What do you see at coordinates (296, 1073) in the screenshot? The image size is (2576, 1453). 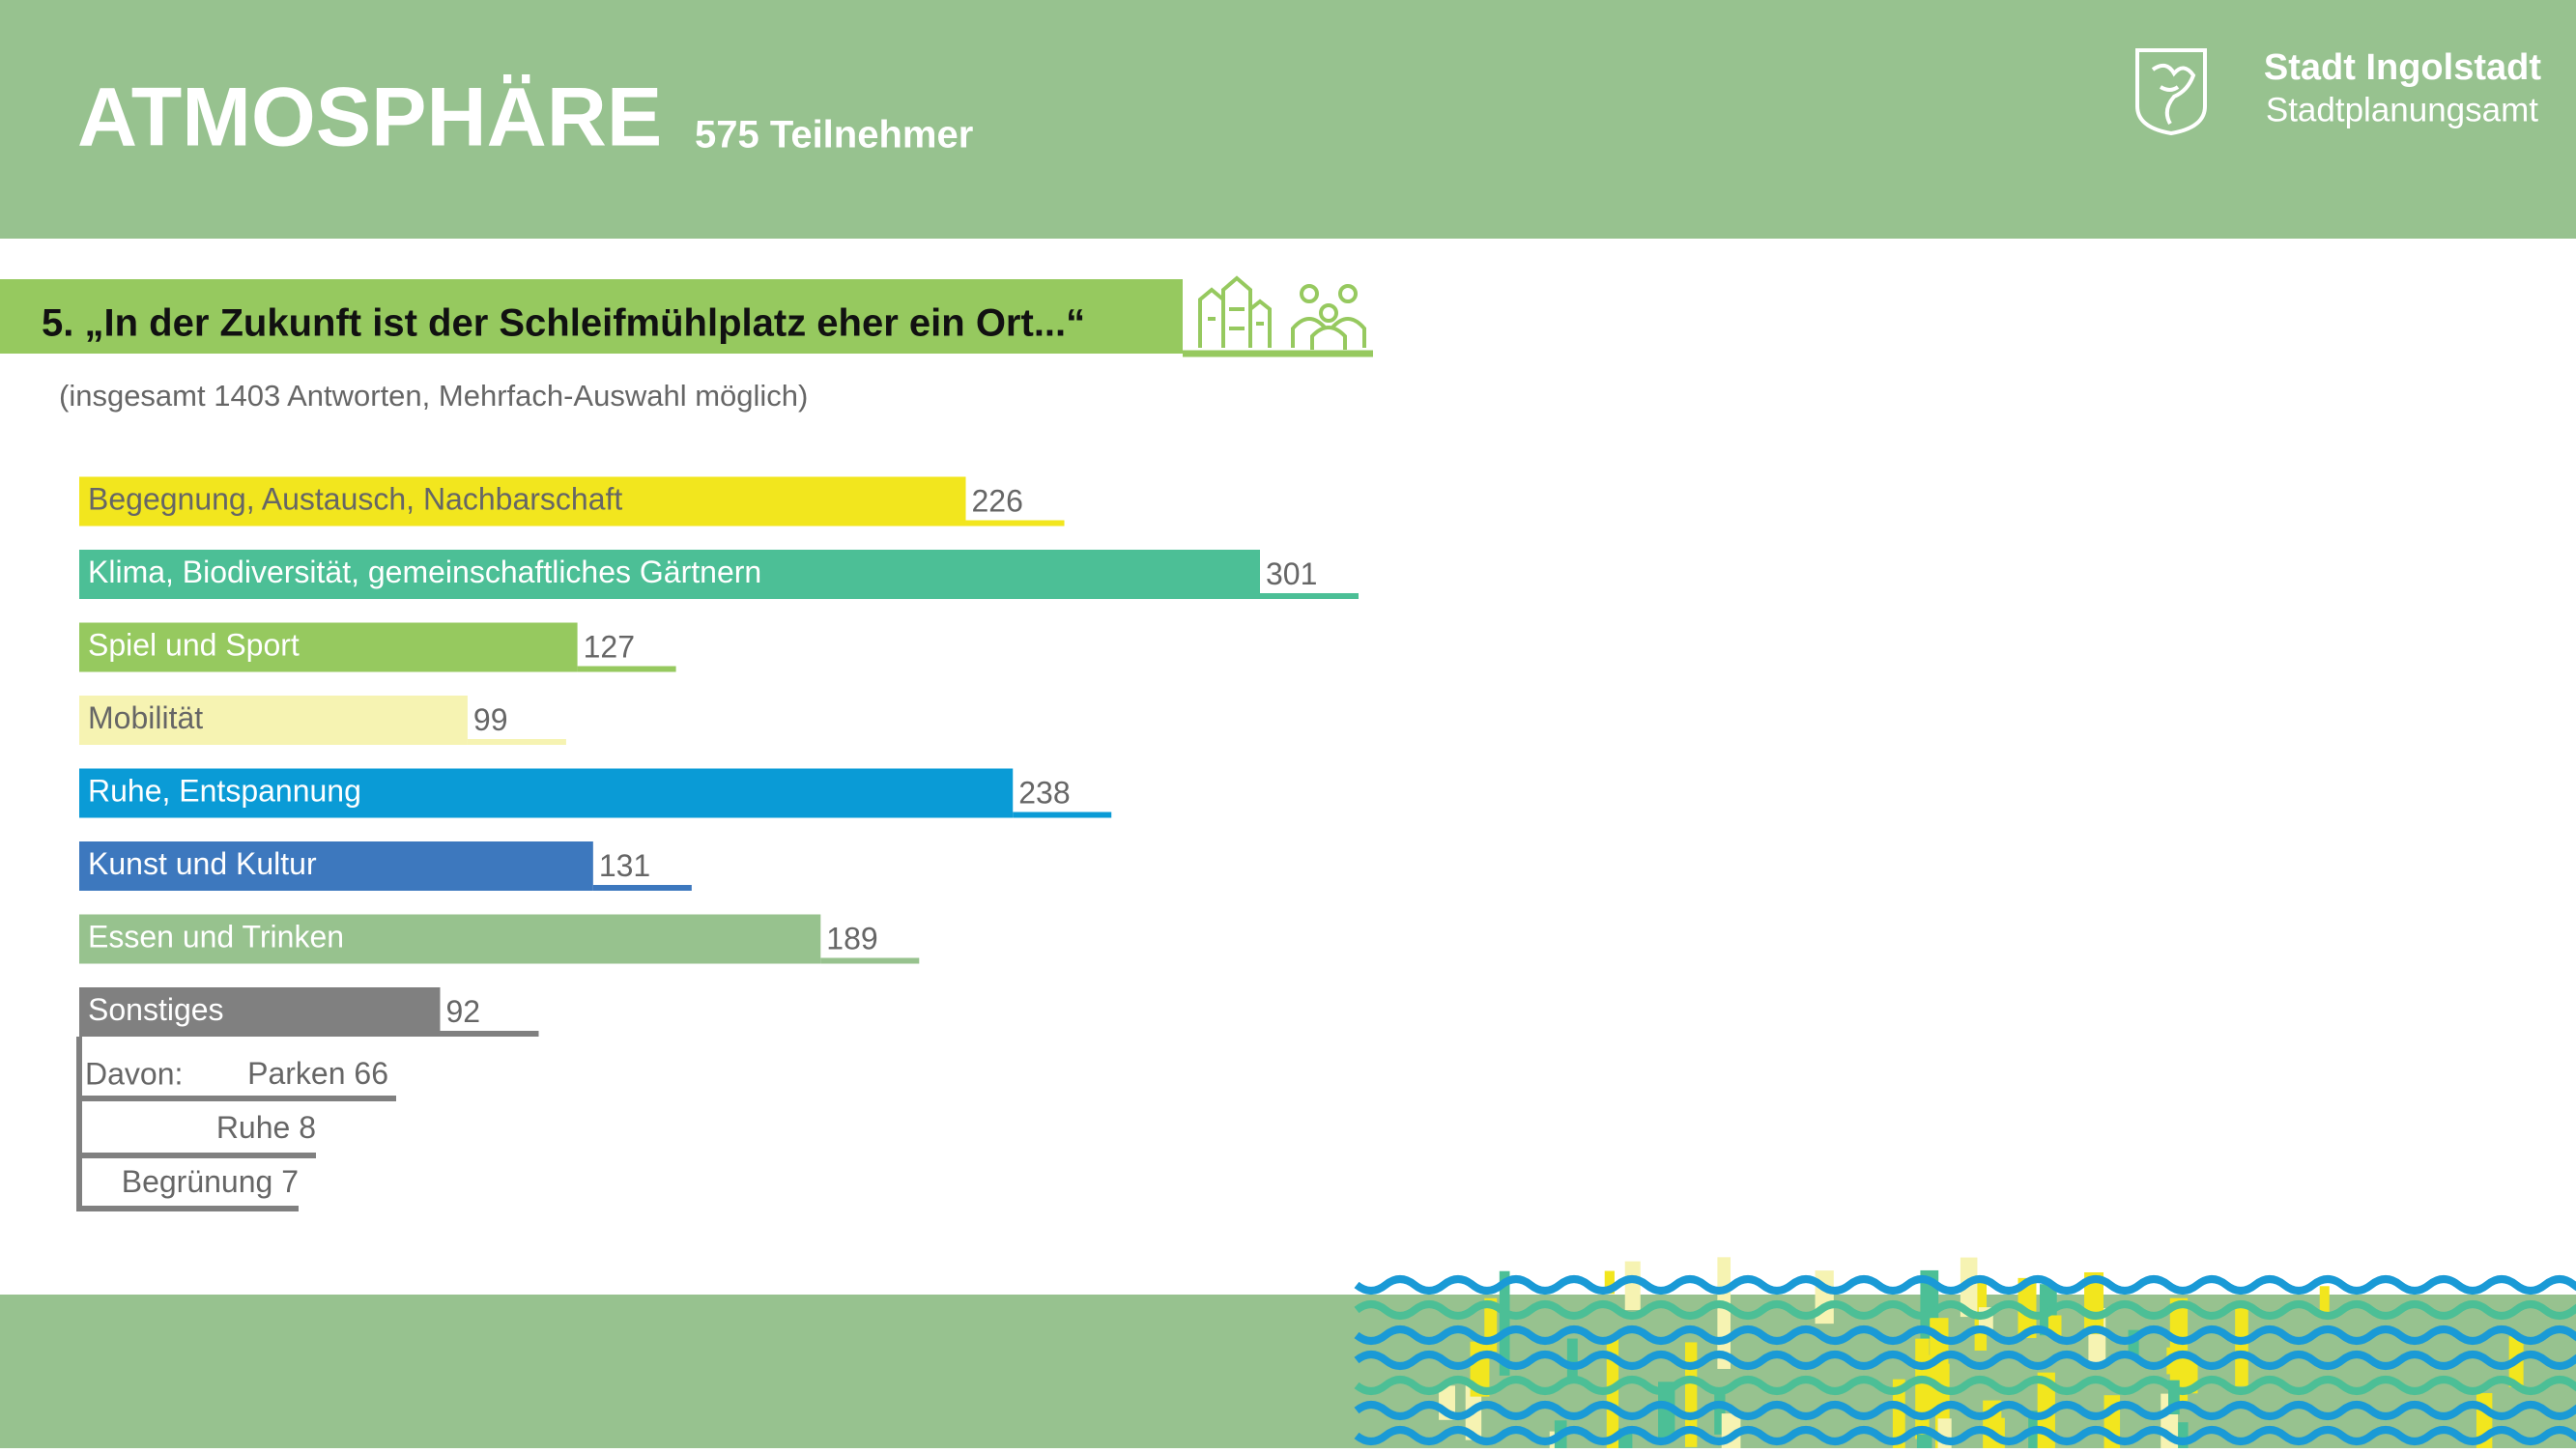 I see `breakdown-name: Parken` at bounding box center [296, 1073].